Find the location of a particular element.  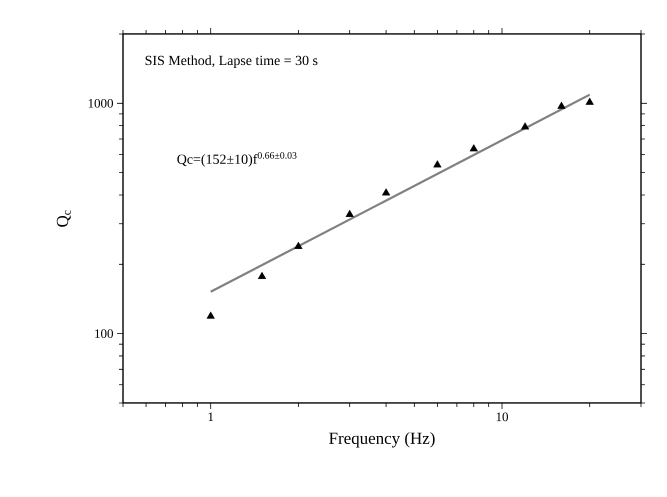

x-axis-title: Frequency (Hz) is located at coordinates (382, 440).